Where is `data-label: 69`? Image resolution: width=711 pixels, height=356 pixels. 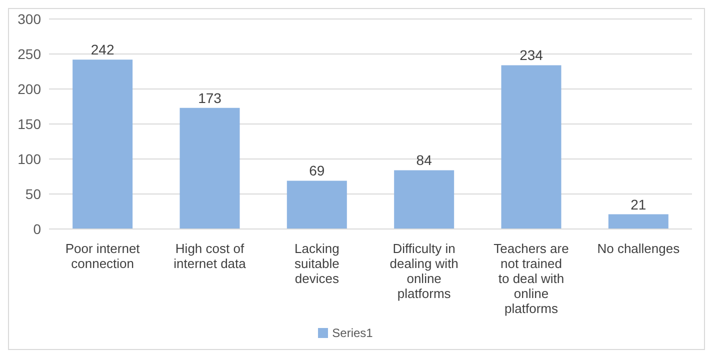
data-label: 69 is located at coordinates (317, 170).